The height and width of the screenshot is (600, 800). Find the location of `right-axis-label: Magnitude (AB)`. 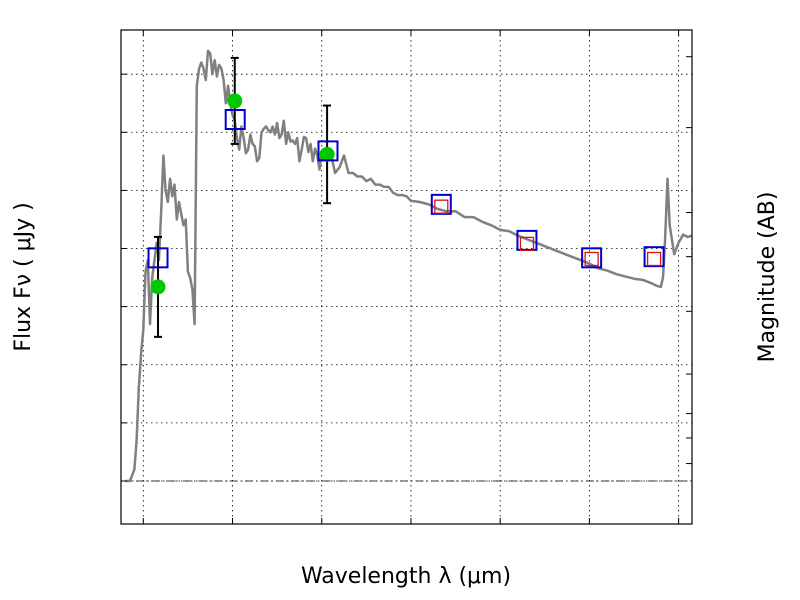

right-axis-label: Magnitude (AB) is located at coordinates (767, 277).